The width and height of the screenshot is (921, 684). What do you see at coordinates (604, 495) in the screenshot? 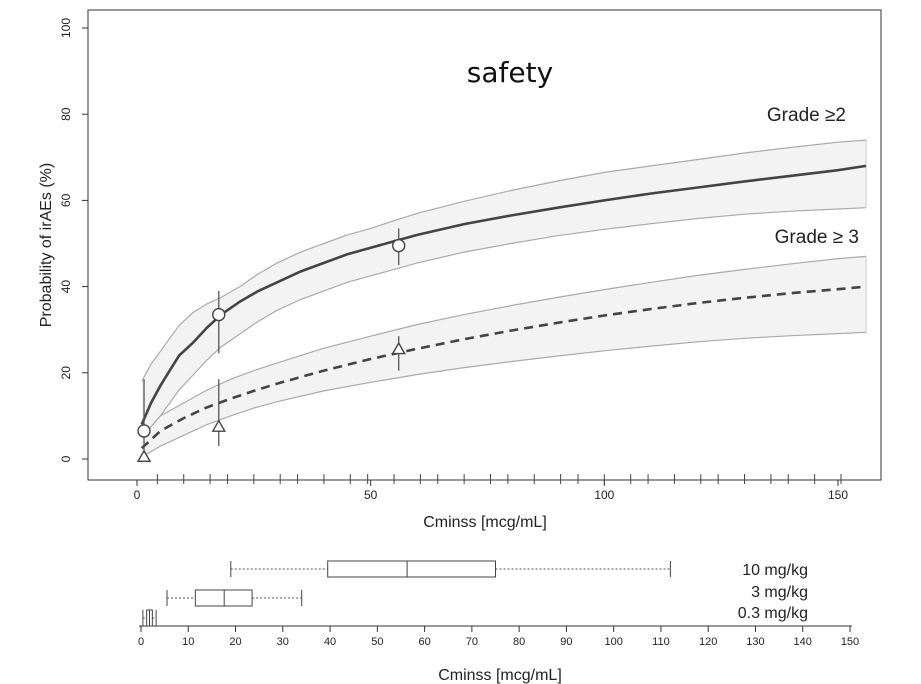
I see `x-tick-label: 100` at bounding box center [604, 495].